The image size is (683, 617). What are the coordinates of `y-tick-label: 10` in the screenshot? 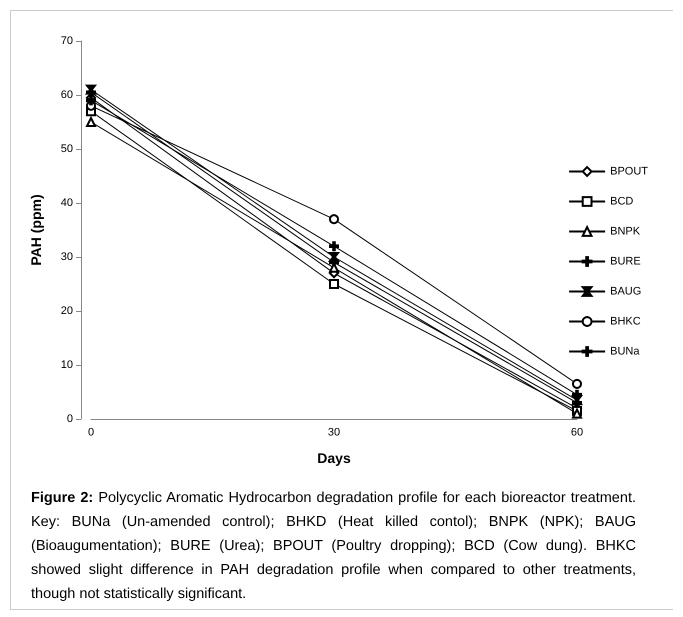 It's located at (66, 365).